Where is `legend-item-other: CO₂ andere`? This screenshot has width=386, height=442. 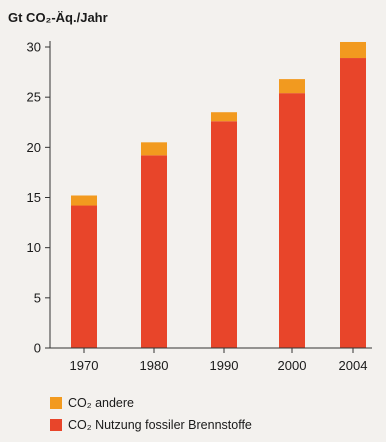 legend-item-other: CO₂ andere is located at coordinates (151, 403).